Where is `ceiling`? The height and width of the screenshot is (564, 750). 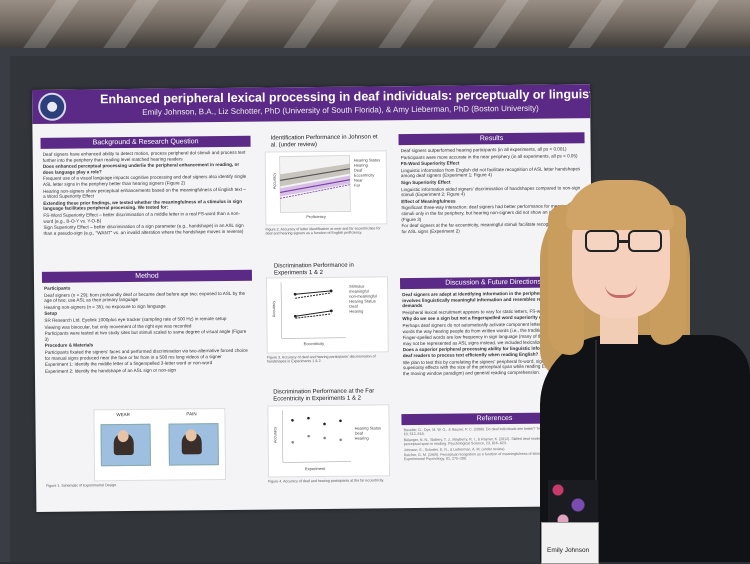
ceiling is located at coordinates (375, 24).